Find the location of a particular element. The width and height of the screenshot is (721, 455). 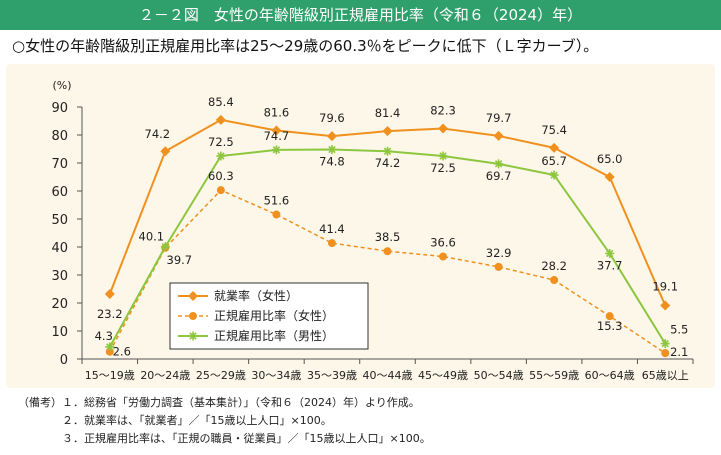

data-label: 32.9 is located at coordinates (499, 253).